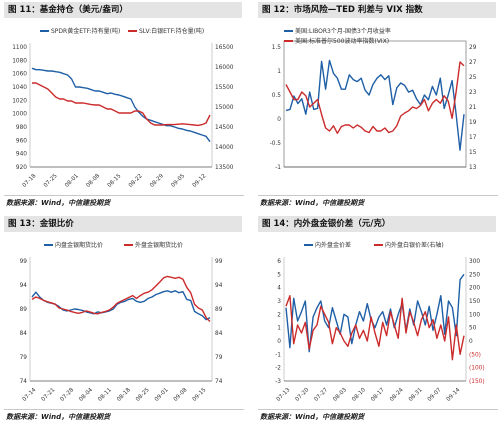 This screenshot has height=430, width=500. I want to click on x-tick-label: 07-21, so click(49, 395).